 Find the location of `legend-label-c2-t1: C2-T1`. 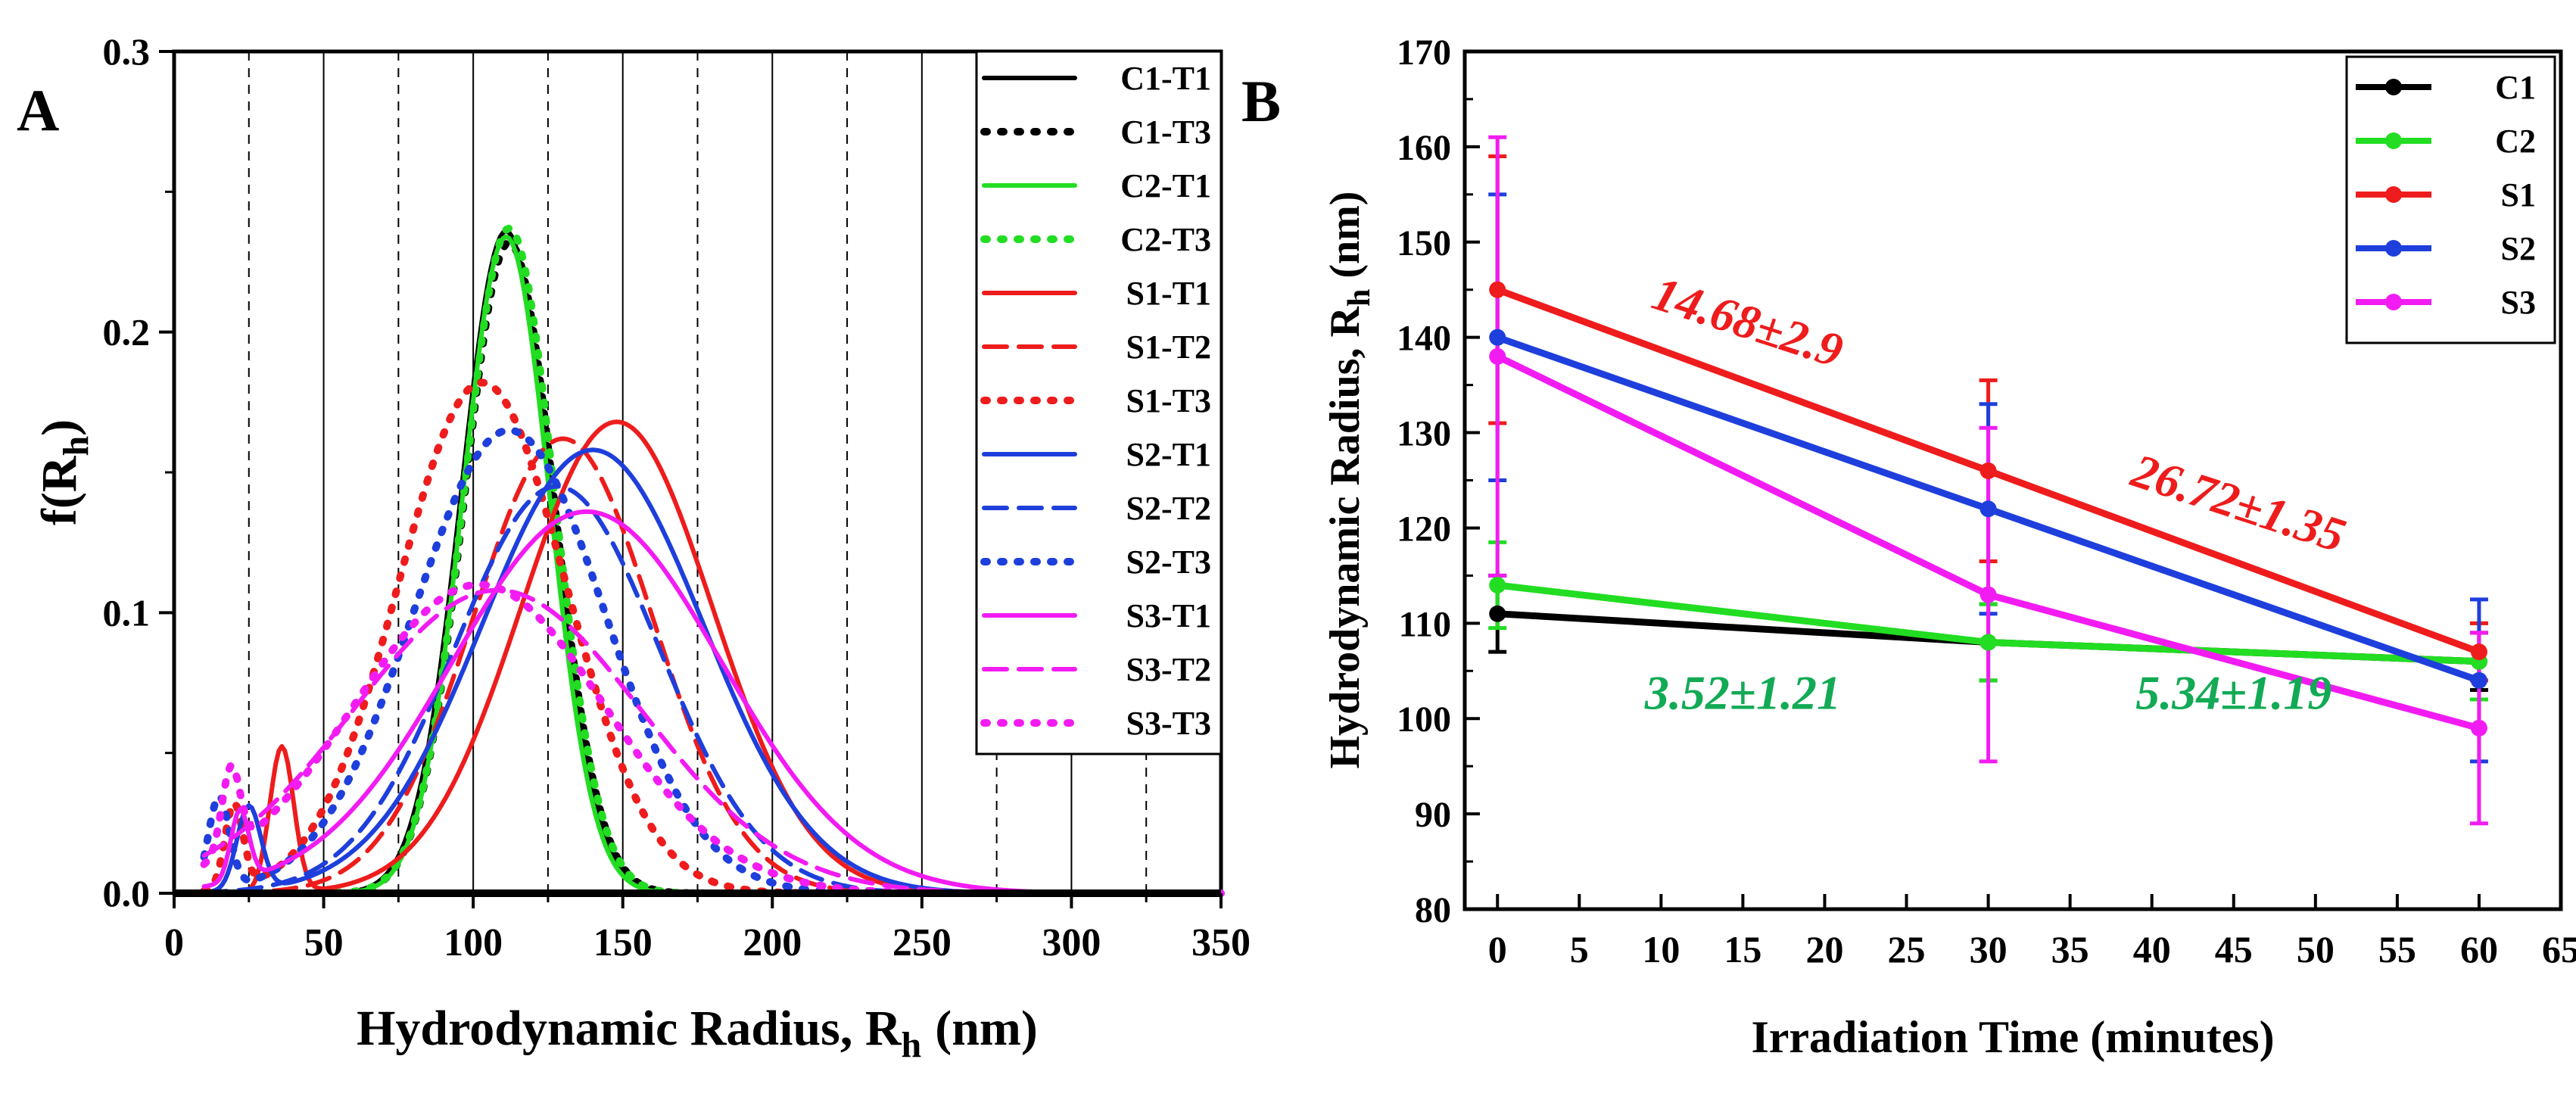

legend-label-c2-t1: C2-T1 is located at coordinates (1165, 185).